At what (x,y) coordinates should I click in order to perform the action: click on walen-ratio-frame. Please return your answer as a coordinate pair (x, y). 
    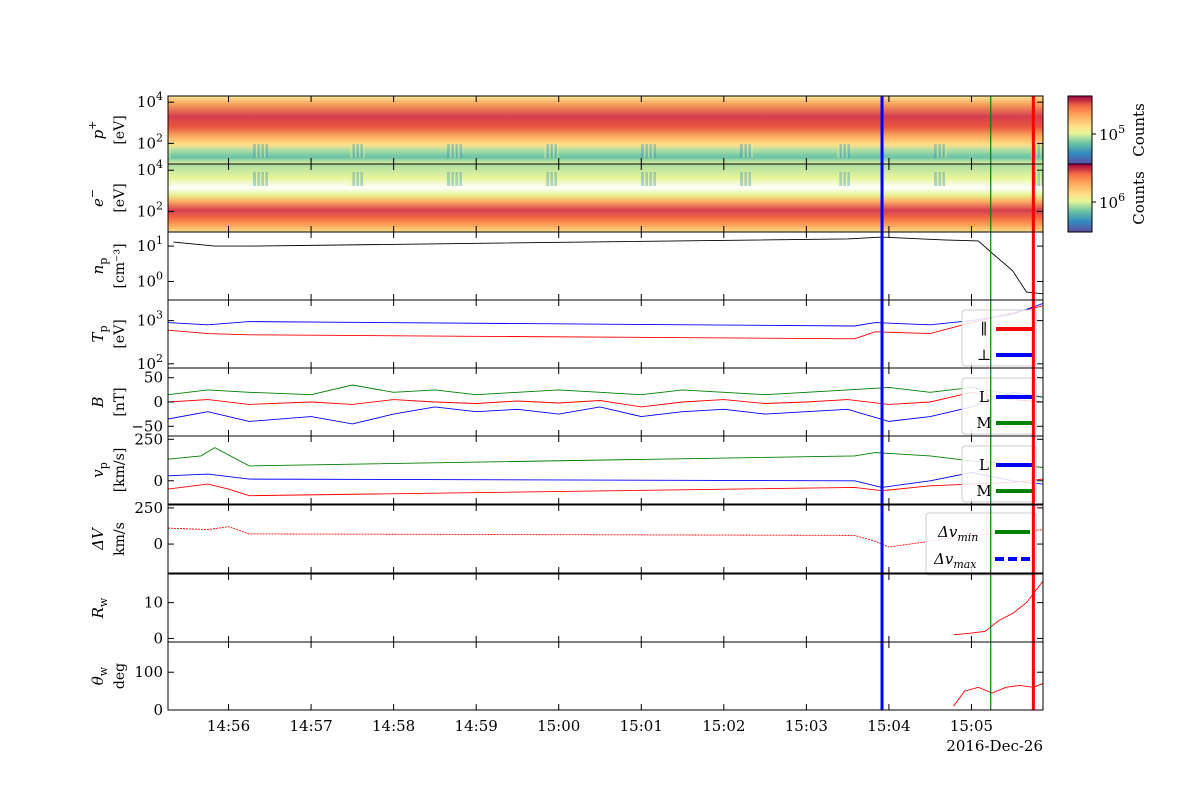
    Looking at the image, I should click on (605, 608).